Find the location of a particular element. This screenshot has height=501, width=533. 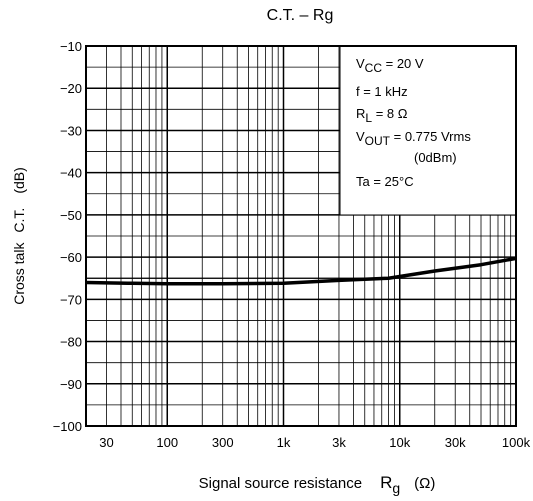

series-line is located at coordinates (301, 271).